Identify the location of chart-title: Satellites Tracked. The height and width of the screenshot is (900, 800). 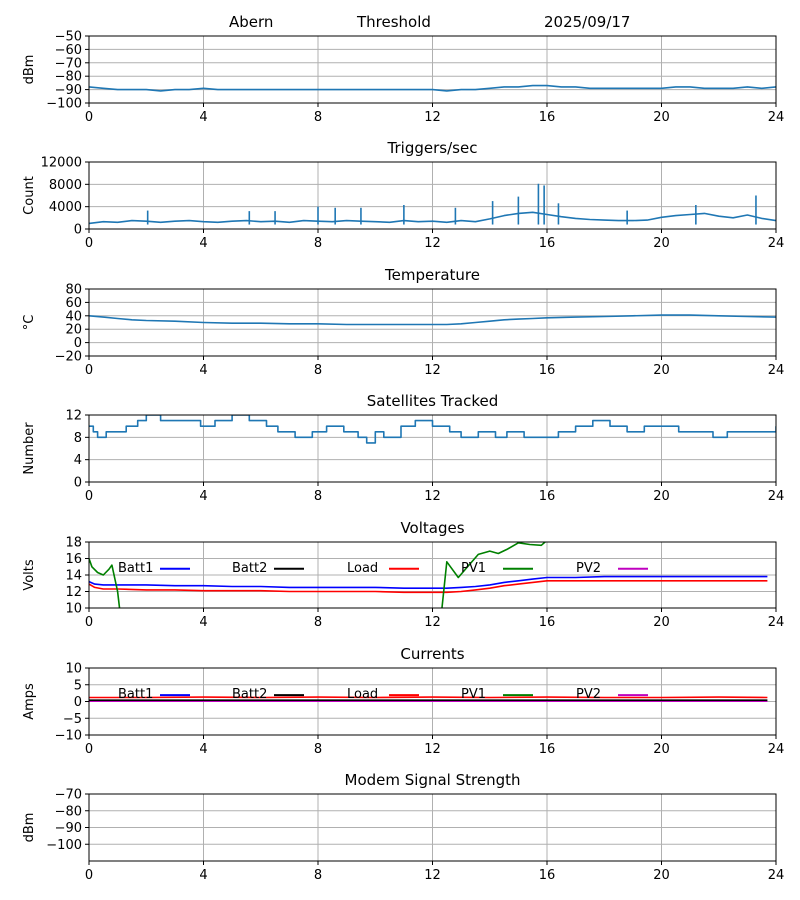
(432, 401).